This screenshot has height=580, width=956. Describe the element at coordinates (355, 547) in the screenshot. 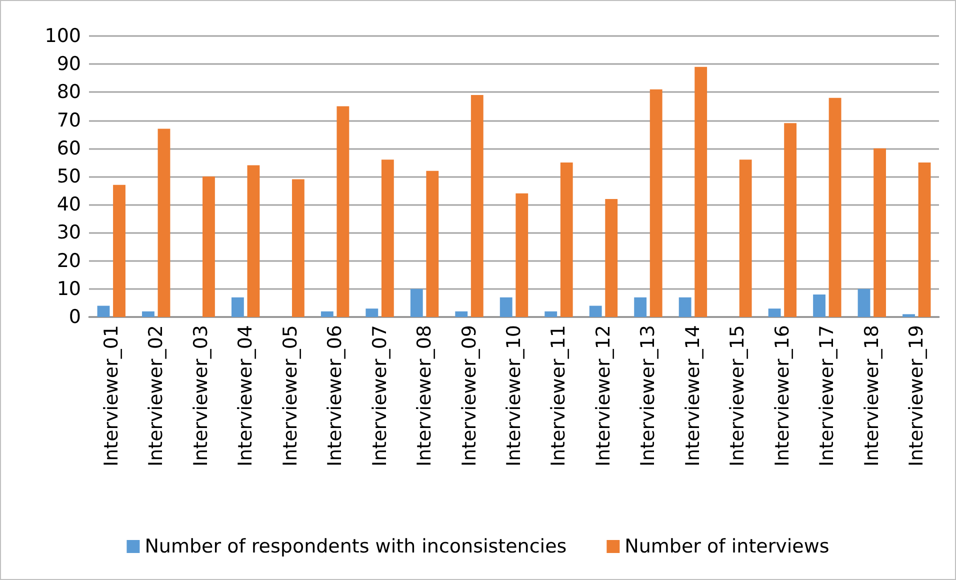

I see `legend-label: Number of respondents with inconsistencies` at that location.